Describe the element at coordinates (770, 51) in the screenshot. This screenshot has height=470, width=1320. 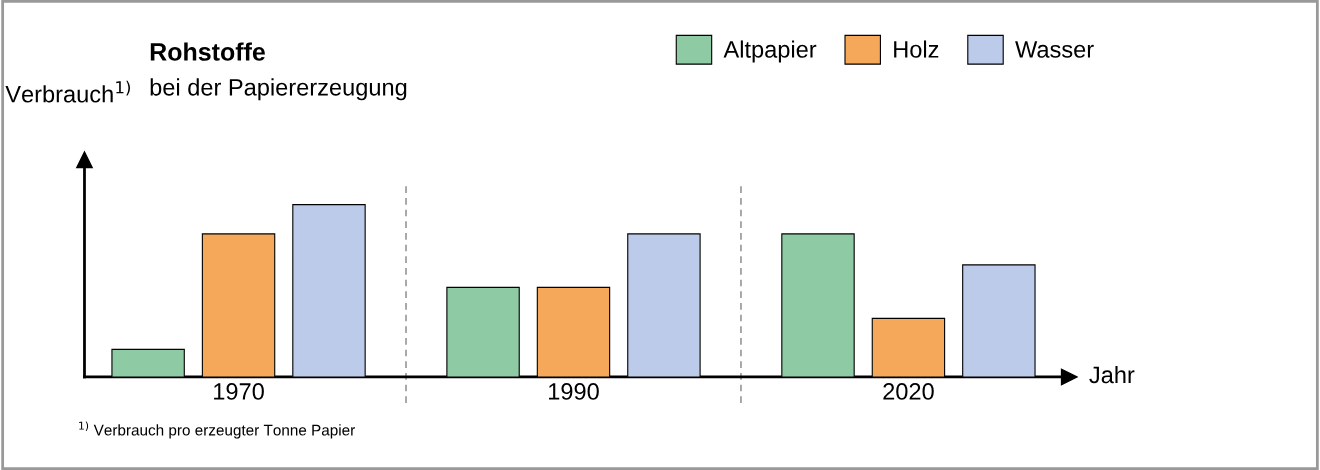
I see `legend-label: Altpapier` at that location.